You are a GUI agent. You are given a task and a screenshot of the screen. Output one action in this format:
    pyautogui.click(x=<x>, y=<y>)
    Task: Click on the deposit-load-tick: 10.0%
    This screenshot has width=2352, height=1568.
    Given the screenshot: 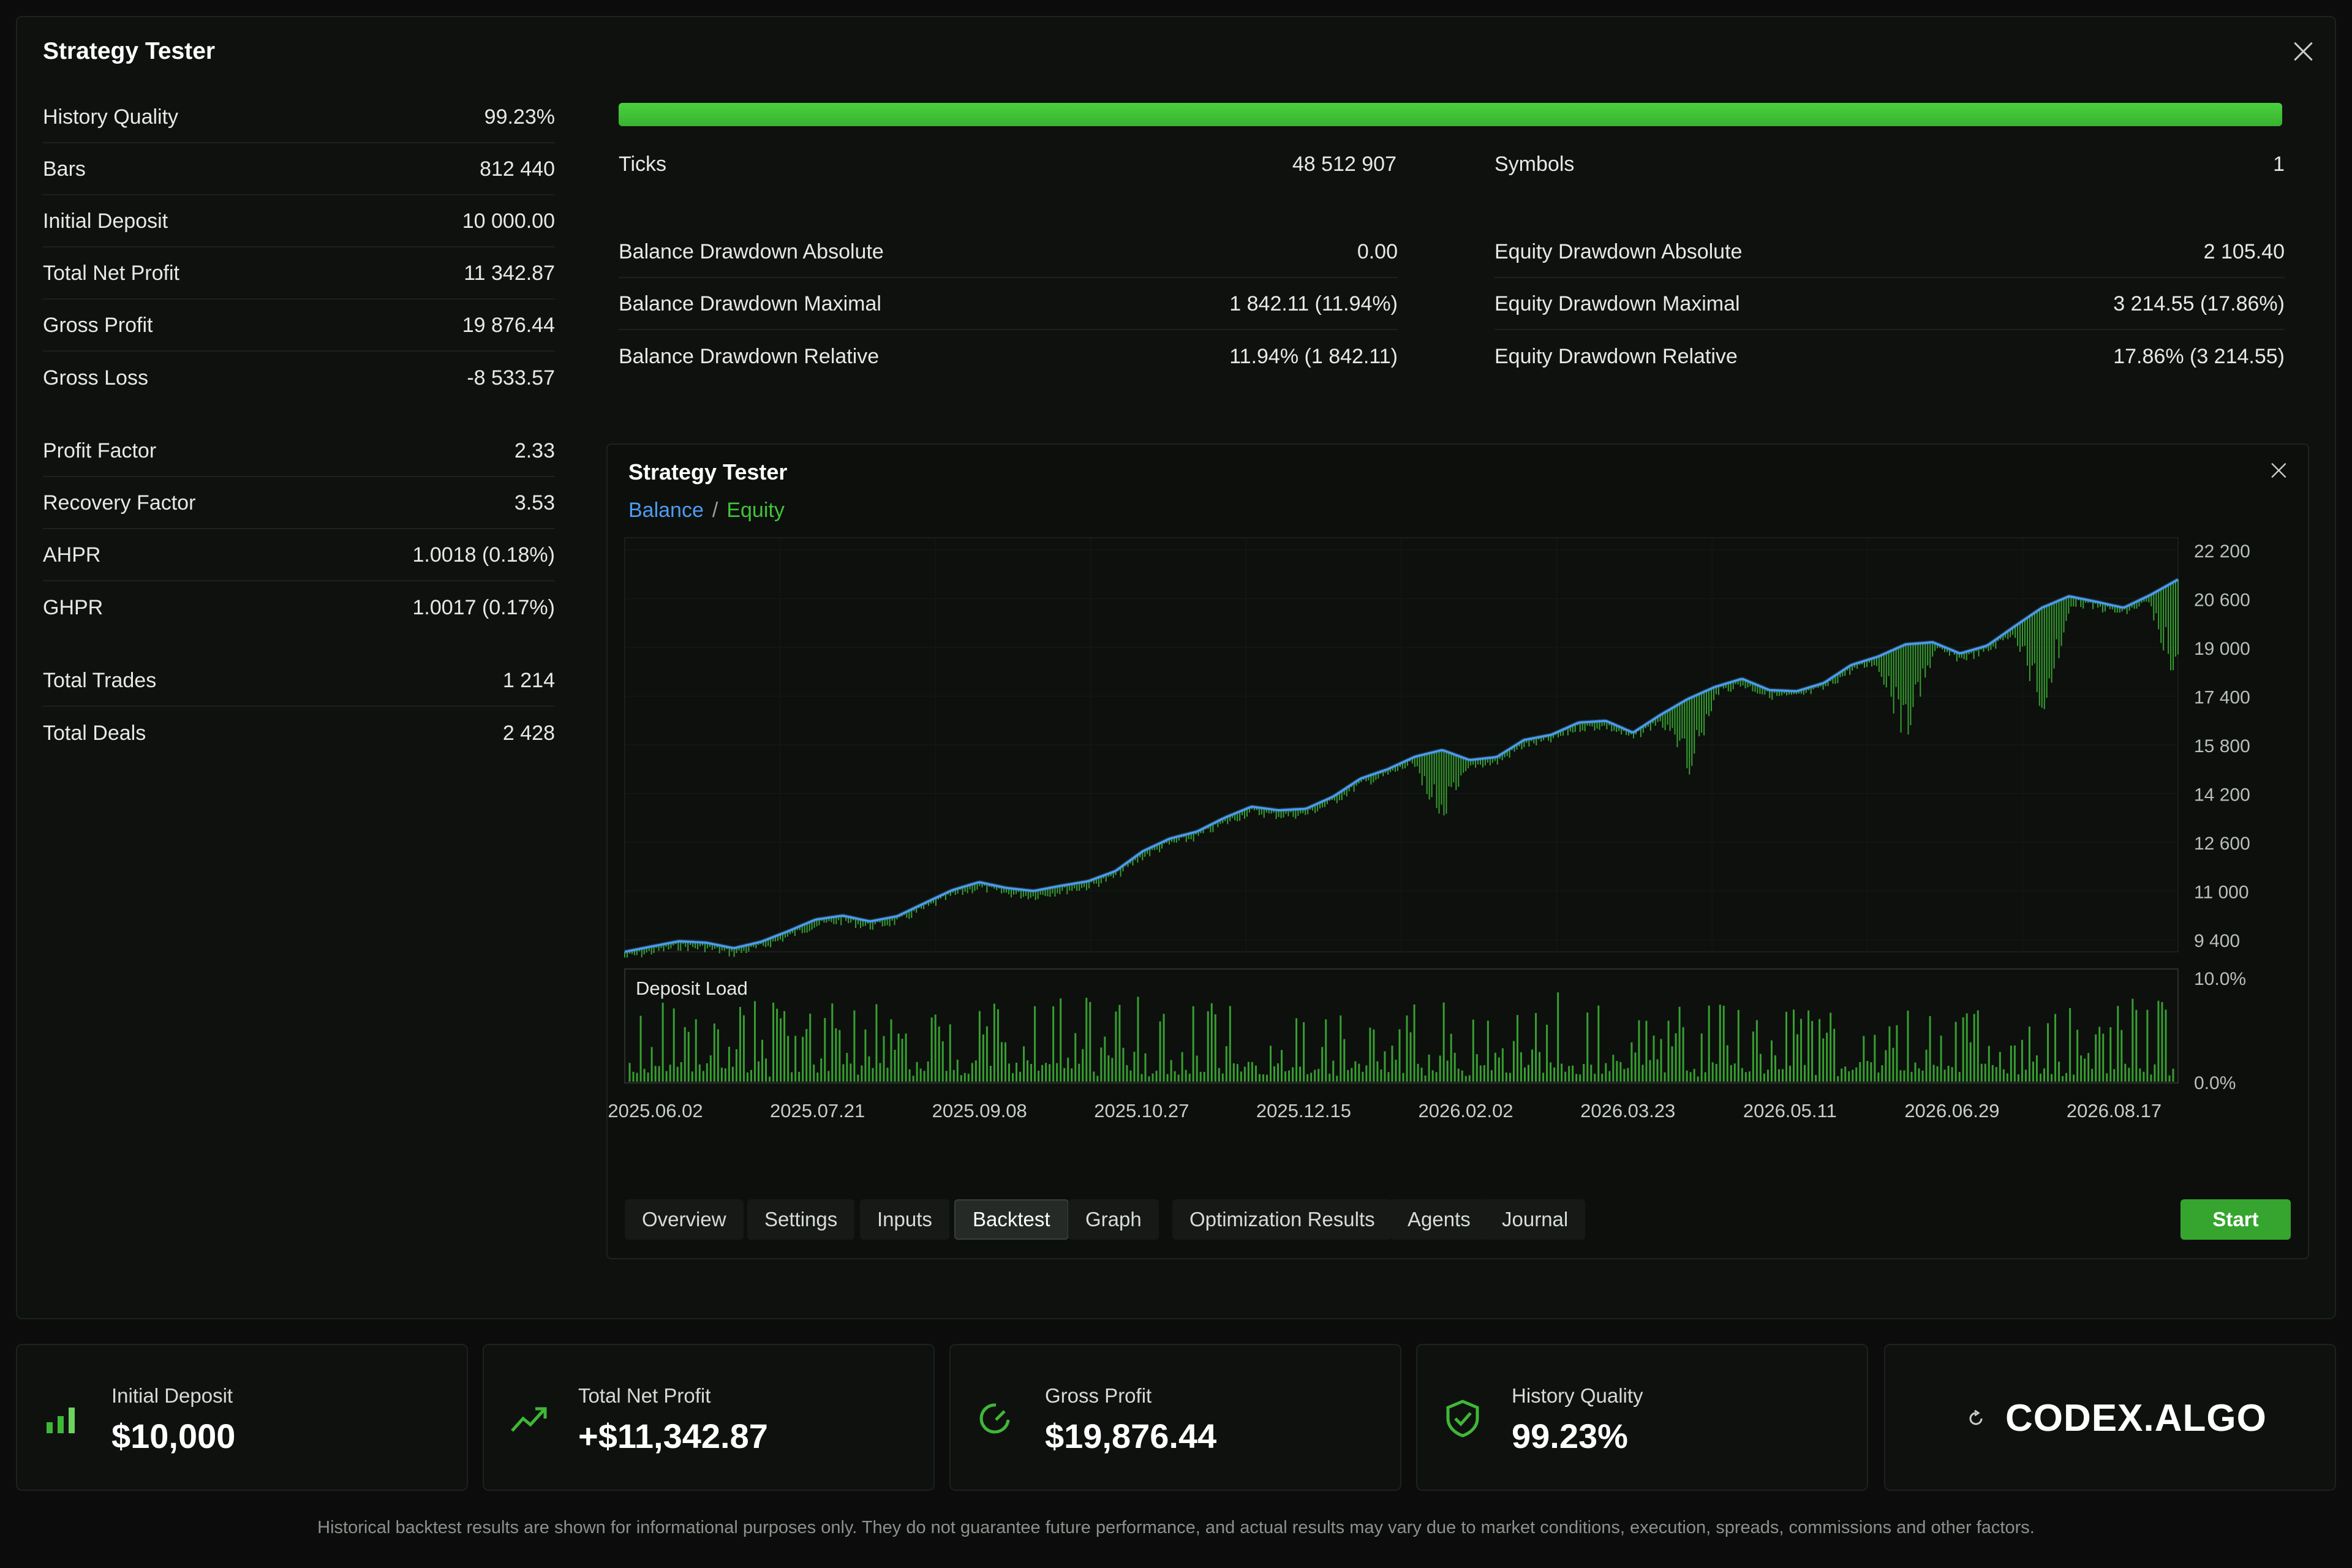 What is the action you would take?
    pyautogui.click(x=2220, y=979)
    